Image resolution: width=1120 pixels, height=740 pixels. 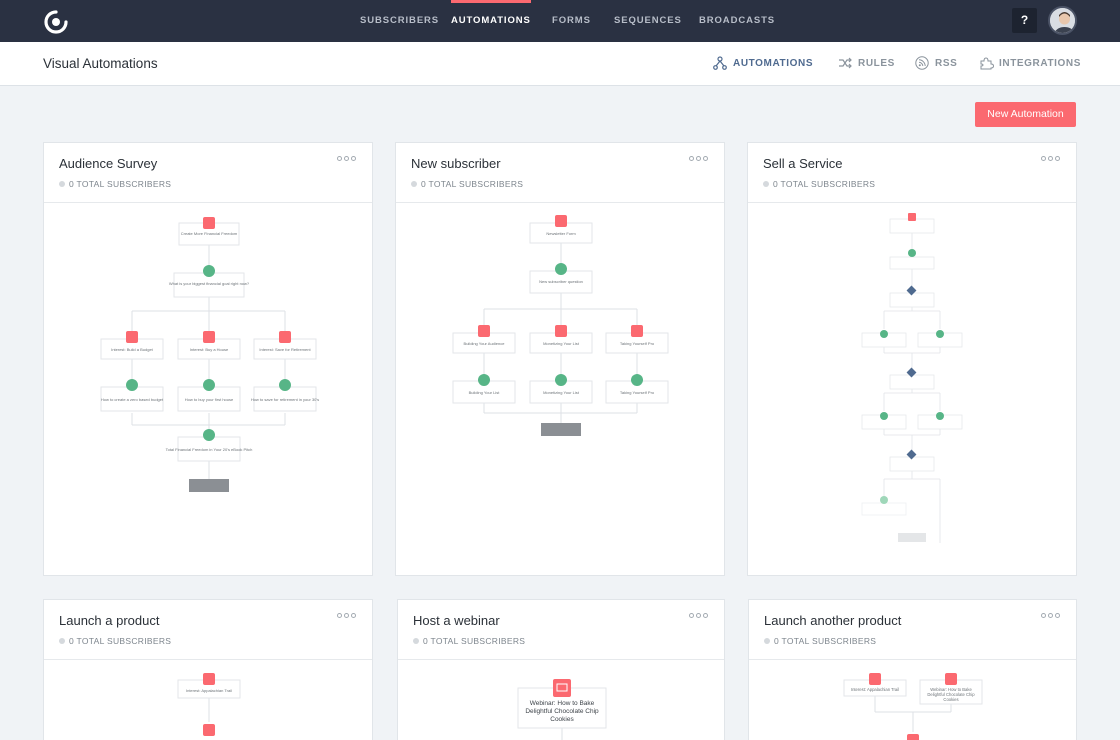 What do you see at coordinates (720, 63) in the screenshot?
I see `automations-icon` at bounding box center [720, 63].